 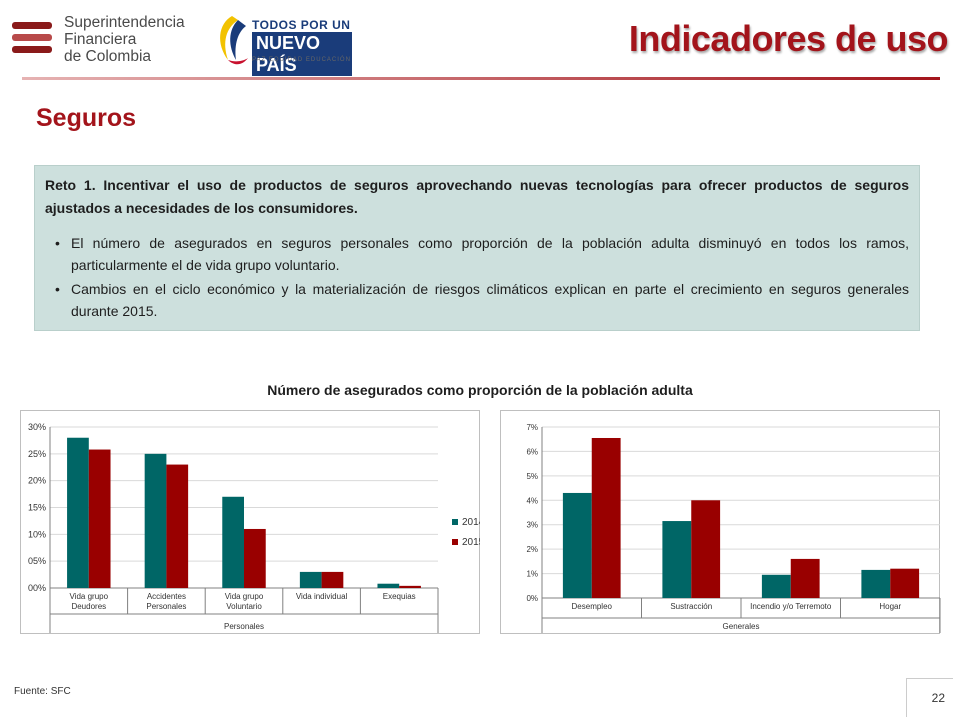 I want to click on government-logo-line3: PAZ EQUIDAD EDUCACIÓN, so click(x=301, y=60).